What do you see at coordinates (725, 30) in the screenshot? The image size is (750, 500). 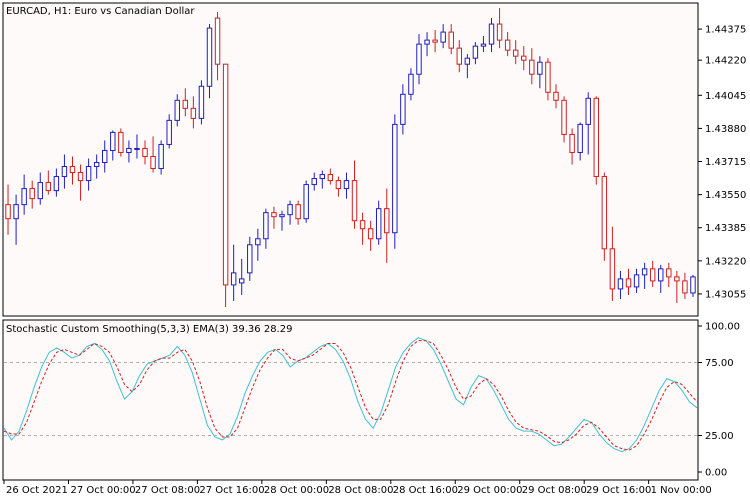 I see `price-tick-label: 1.44375` at bounding box center [725, 30].